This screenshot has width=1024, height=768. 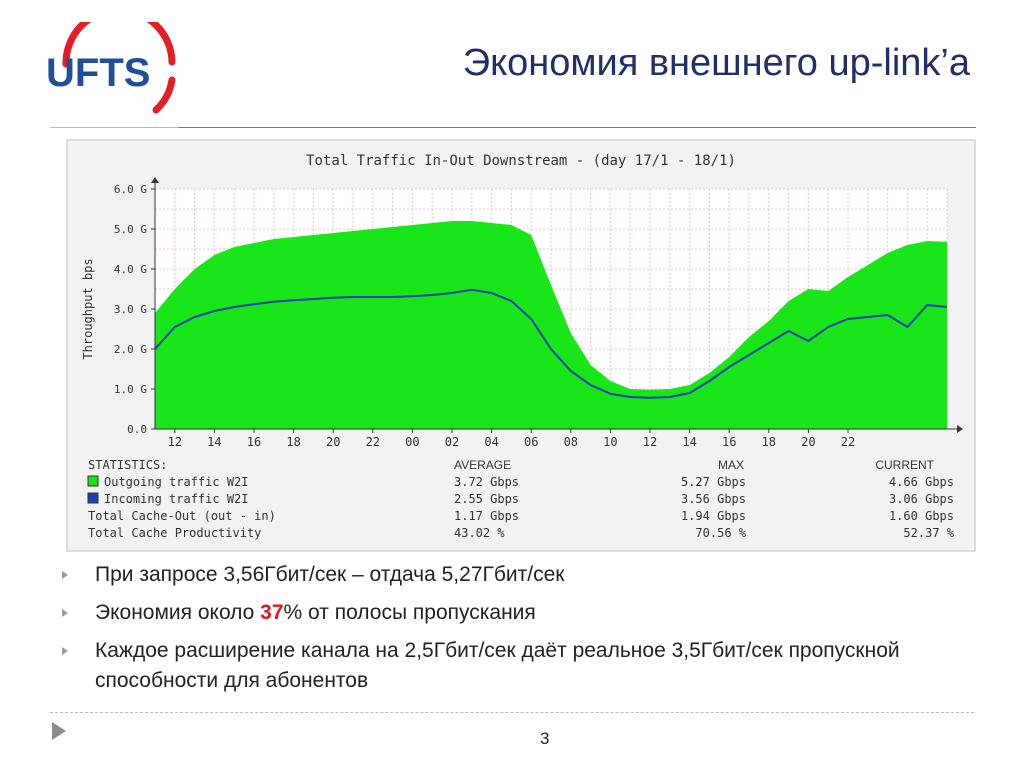 I want to click on stats-row-name: Total Cache Productivity, so click(x=174, y=533).